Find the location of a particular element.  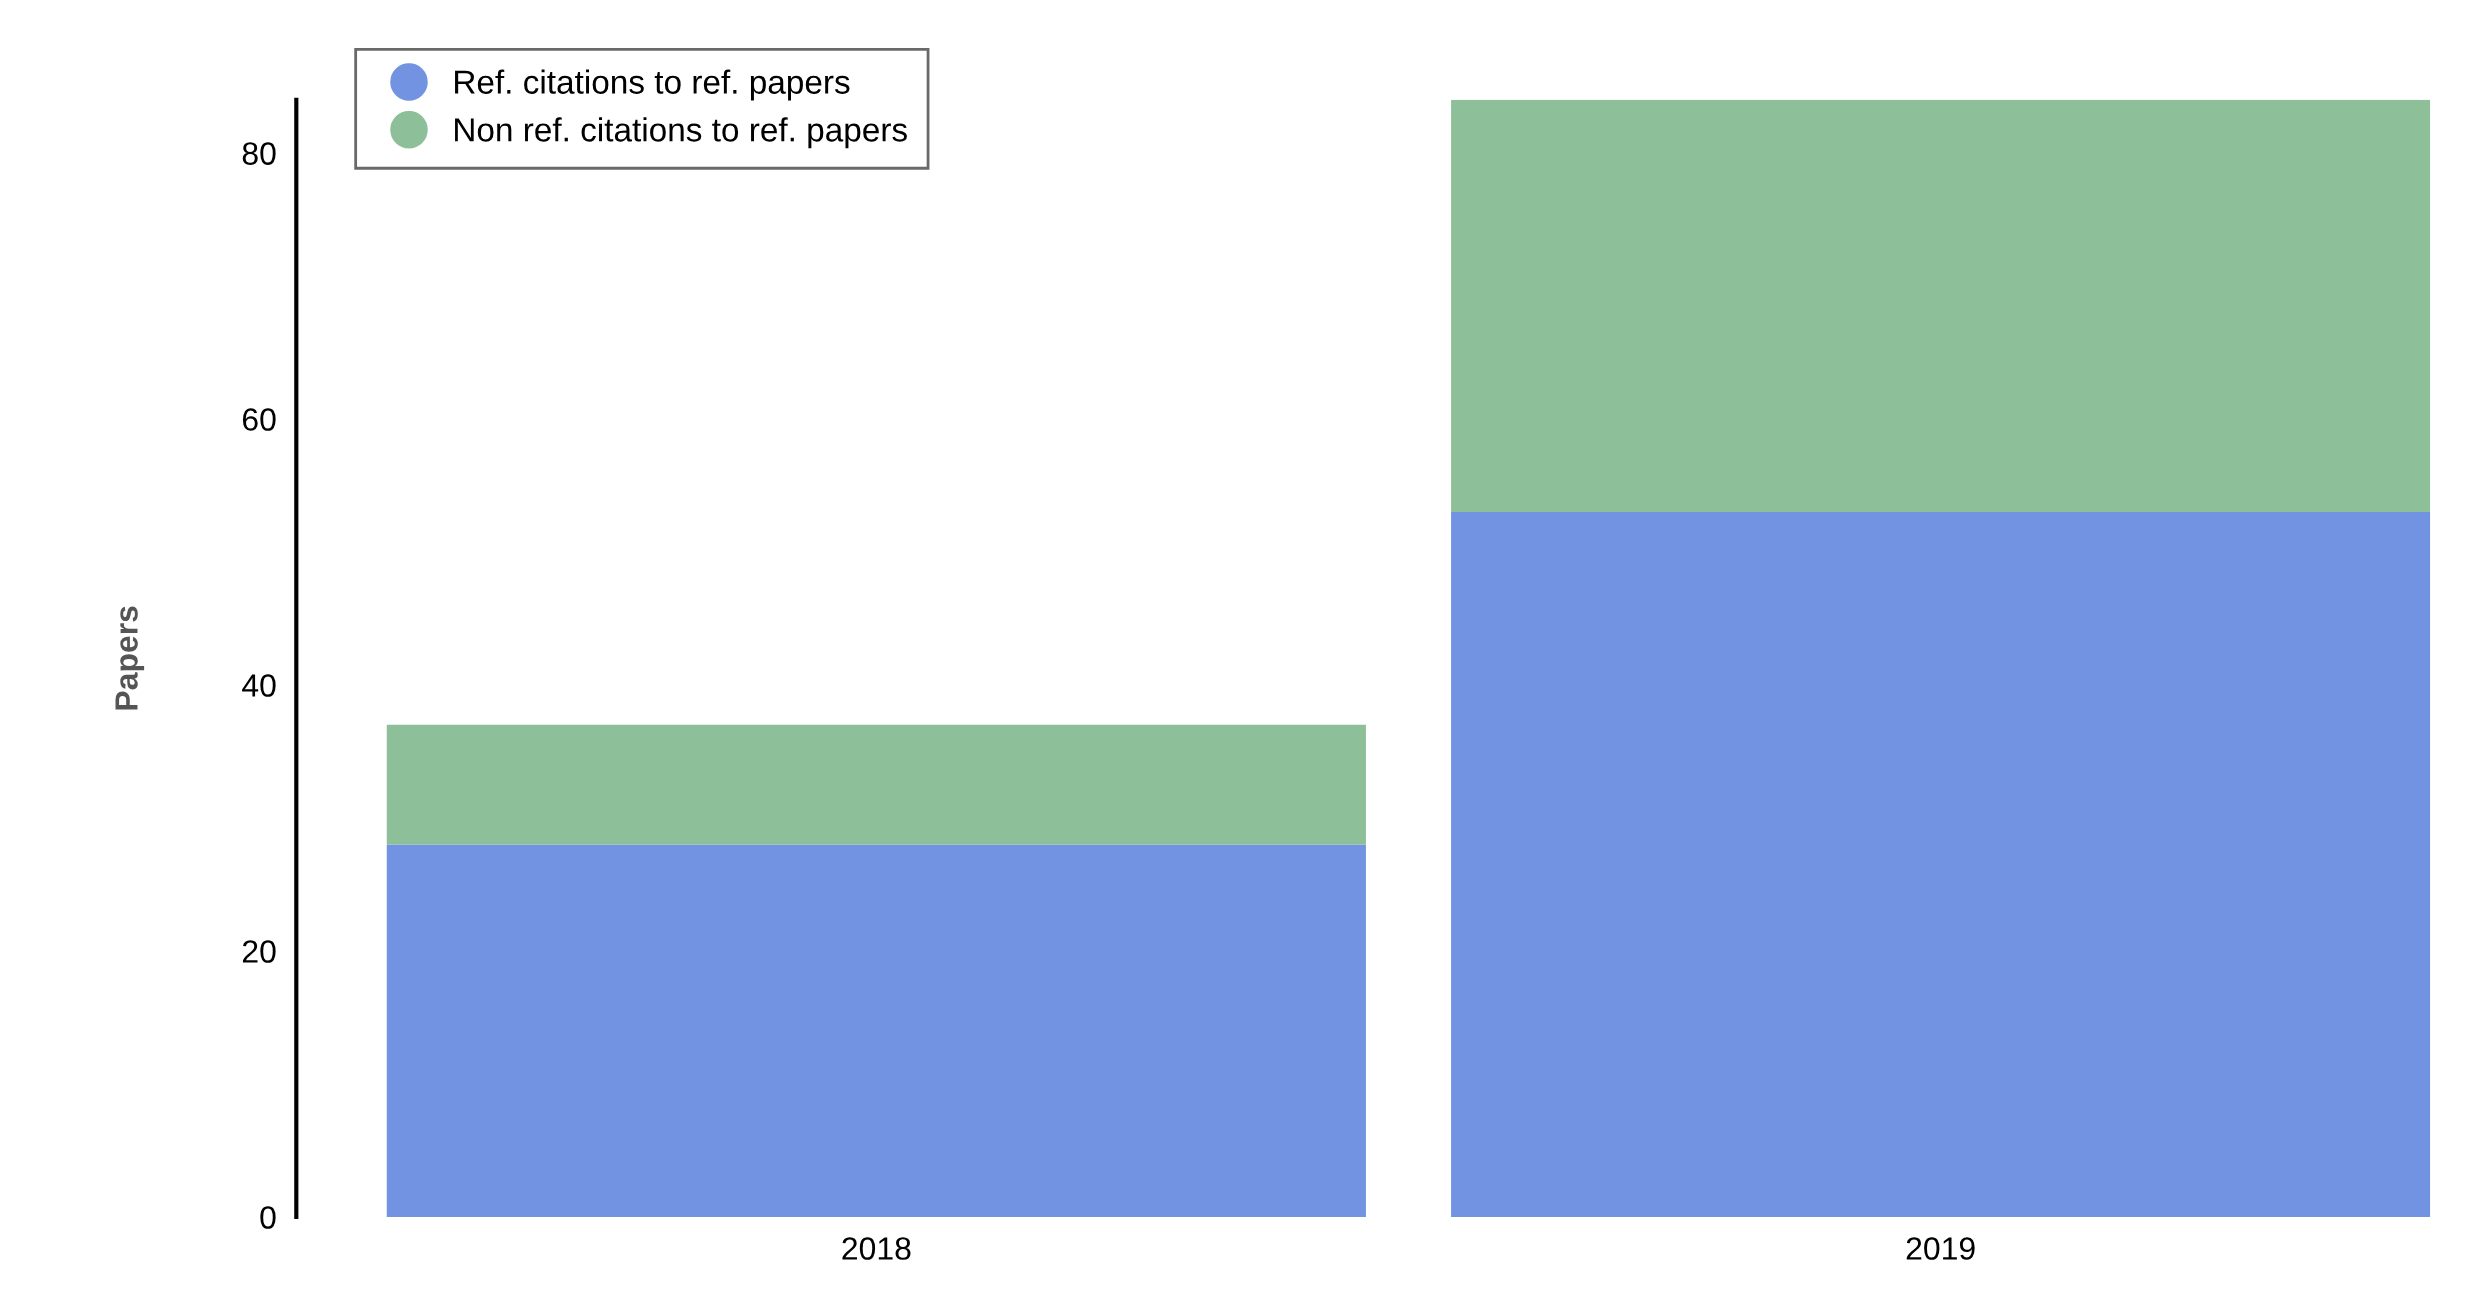

y-tick-label: 40 is located at coordinates (259, 685).